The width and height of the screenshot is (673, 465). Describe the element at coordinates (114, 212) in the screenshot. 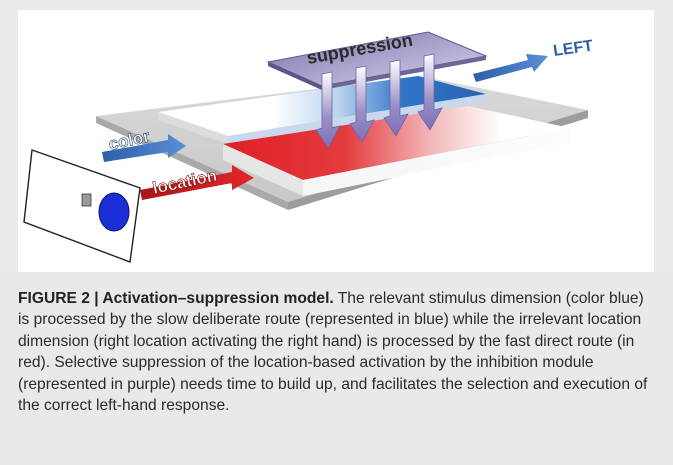

I see `stimulus-circle` at that location.